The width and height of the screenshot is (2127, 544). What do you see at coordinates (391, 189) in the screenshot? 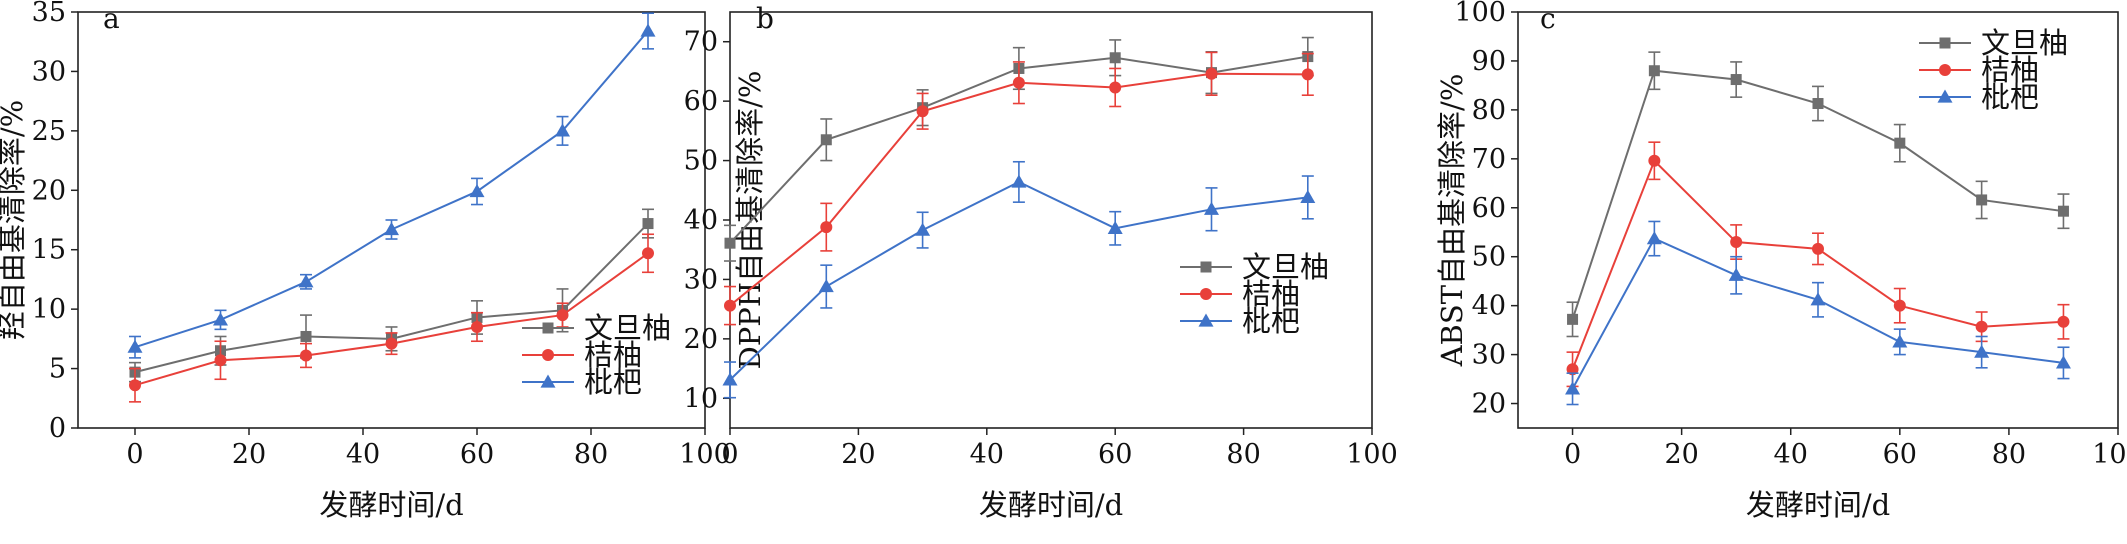
I see `series-line` at bounding box center [391, 189].